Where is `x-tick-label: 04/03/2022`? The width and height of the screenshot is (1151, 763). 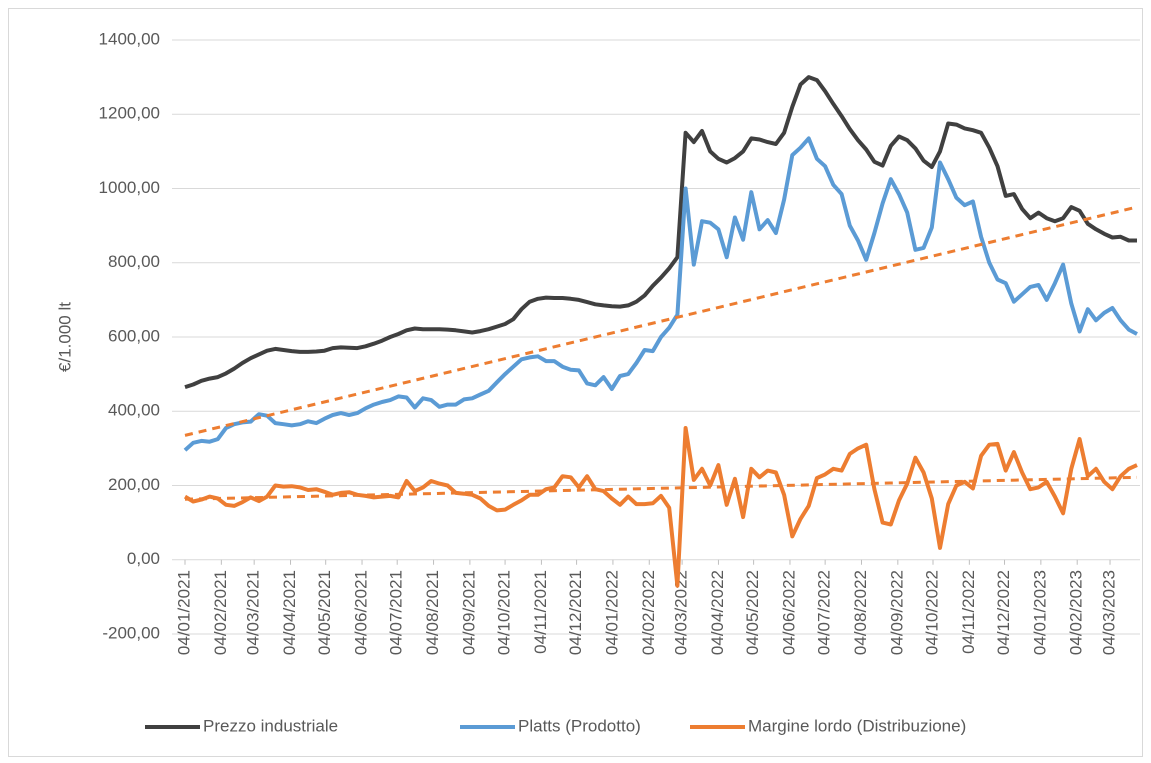 x-tick-label: 04/03/2022 is located at coordinates (681, 612).